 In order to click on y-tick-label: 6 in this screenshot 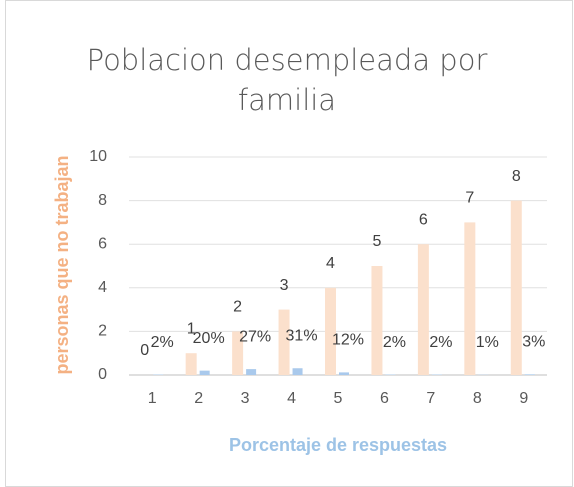, I will do `click(102, 243)`.